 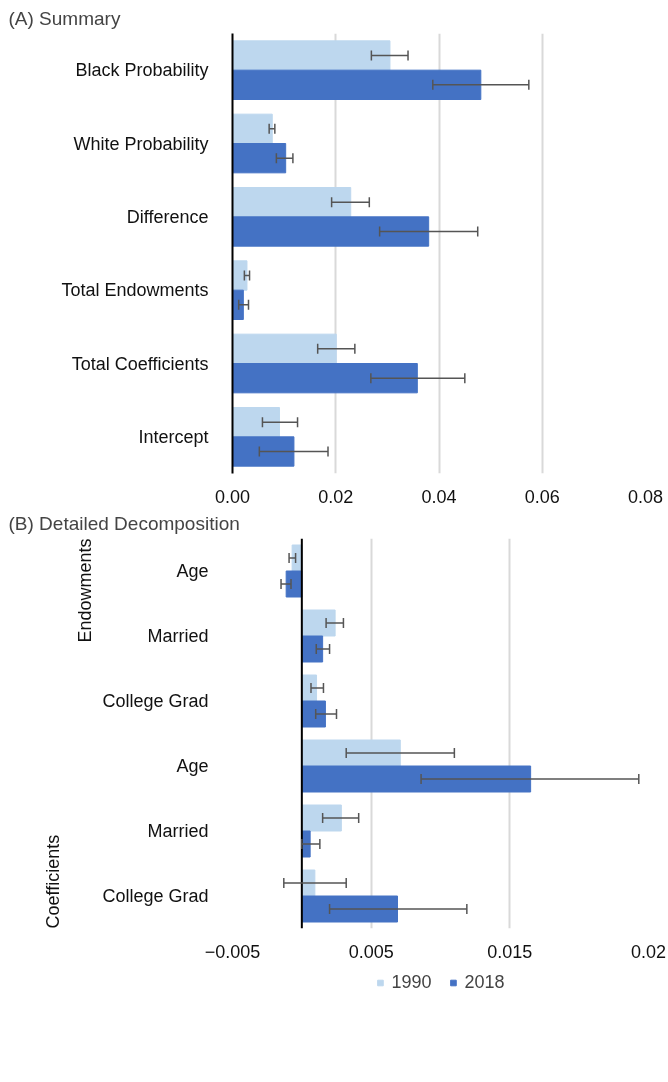 What do you see at coordinates (439, 496) in the screenshot?
I see `x-tick-label: 0.04` at bounding box center [439, 496].